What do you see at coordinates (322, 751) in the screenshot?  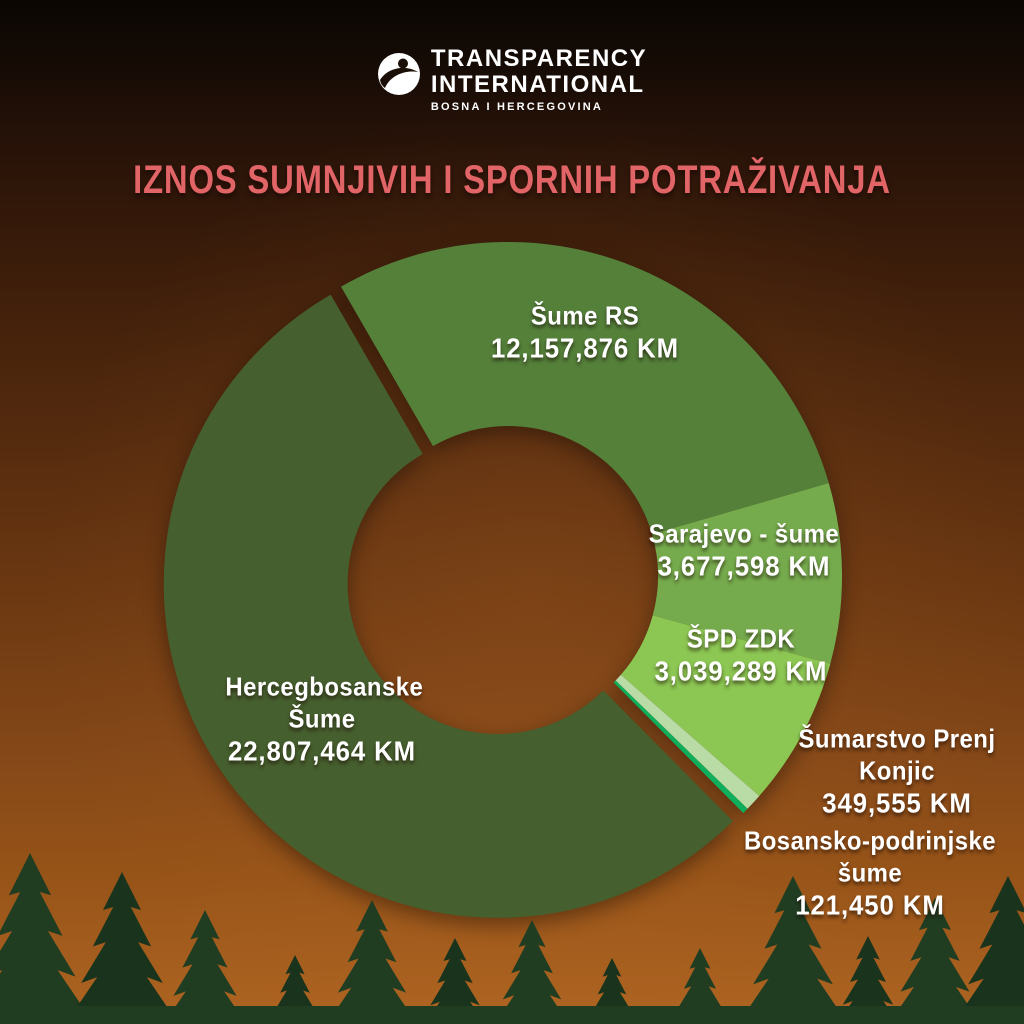 I see `label-hercegbosanske-sume-value: 22,807,464 KM` at bounding box center [322, 751].